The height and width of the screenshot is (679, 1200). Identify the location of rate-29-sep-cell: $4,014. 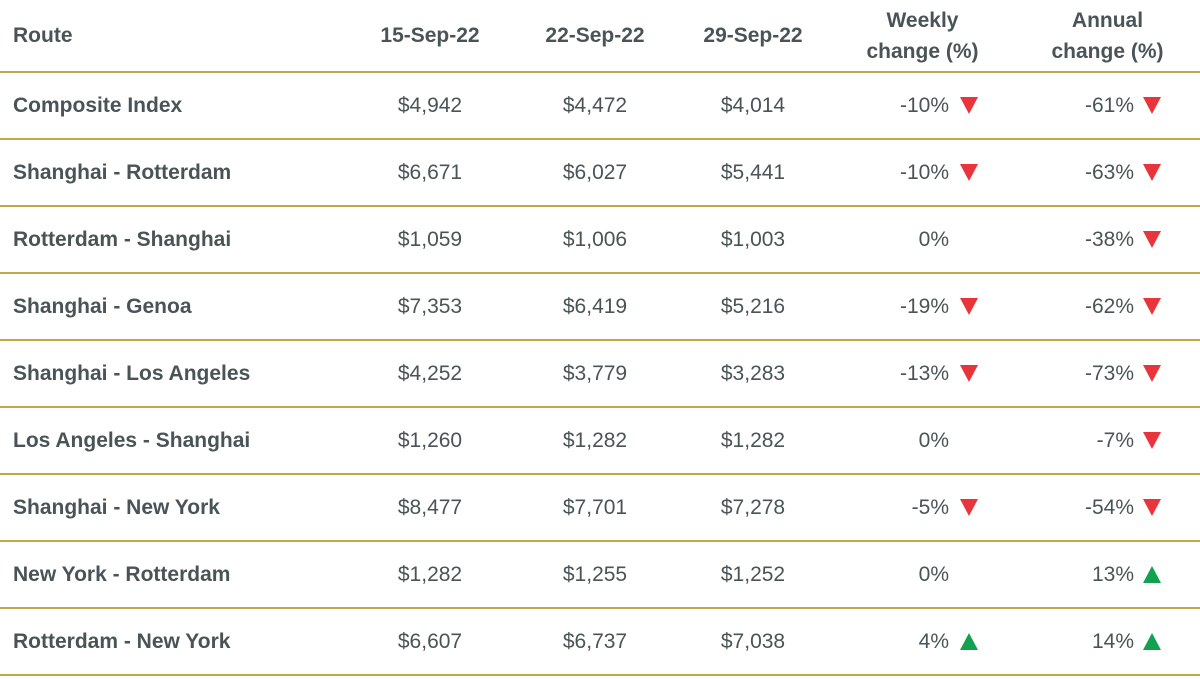
(753, 105).